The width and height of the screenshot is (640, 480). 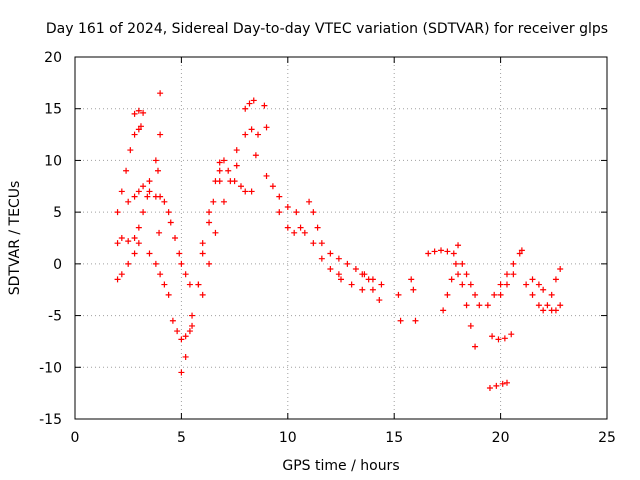 I want to click on series-arc9, so click(x=181, y=330).